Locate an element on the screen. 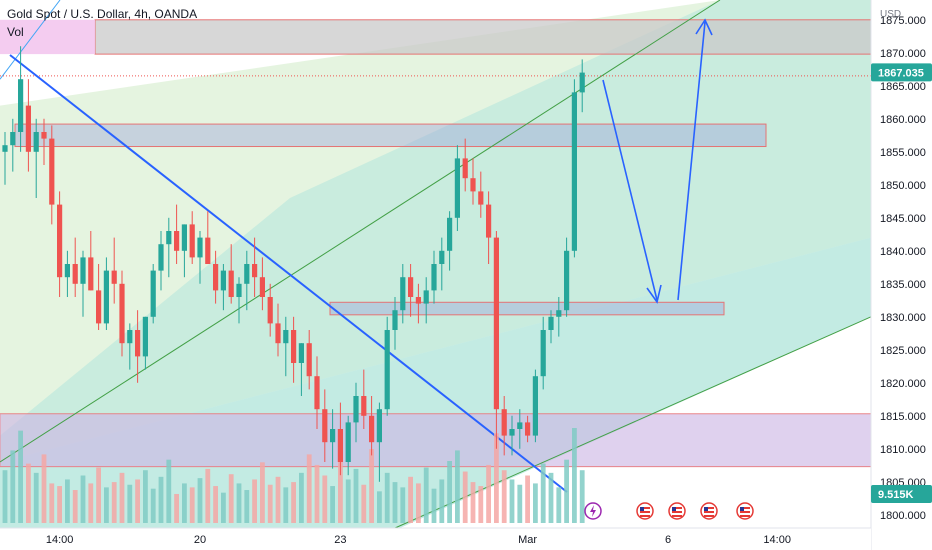  y-tick-label: 1825.000 is located at coordinates (903, 351).